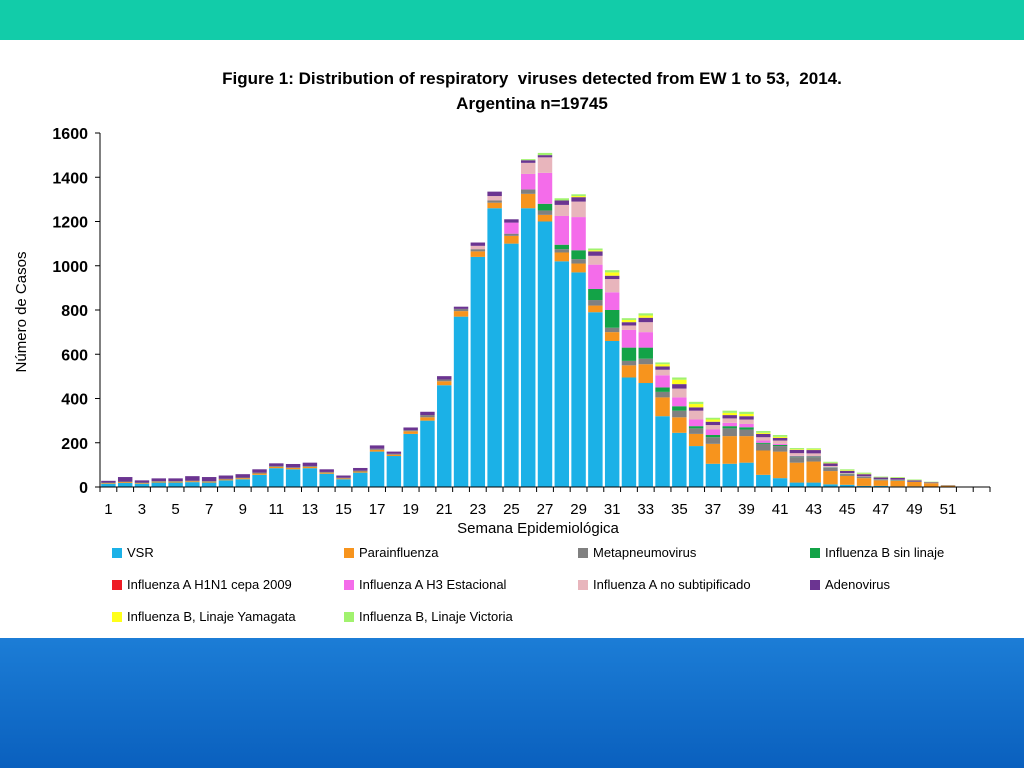 The width and height of the screenshot is (1024, 768). I want to click on x-tick-label: 49, so click(914, 509).